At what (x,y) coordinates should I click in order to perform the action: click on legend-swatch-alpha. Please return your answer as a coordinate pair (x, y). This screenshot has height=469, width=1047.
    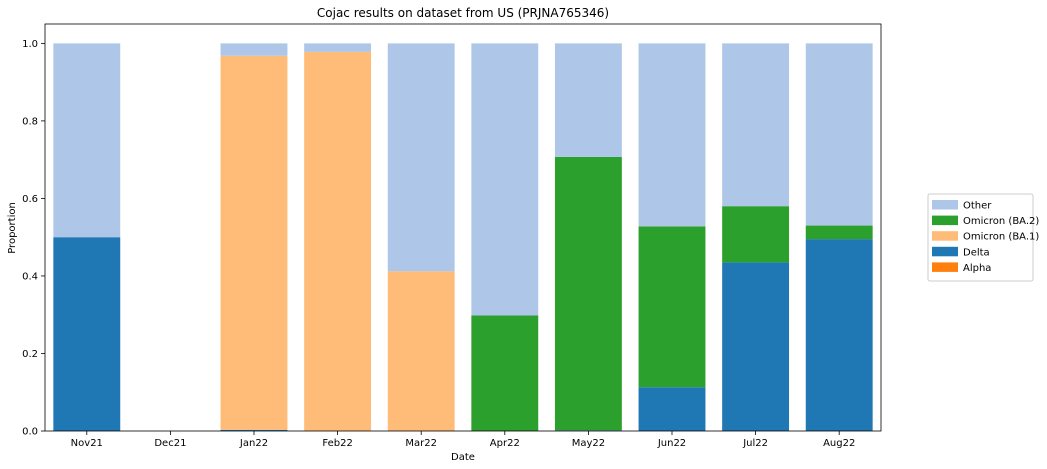
    Looking at the image, I should click on (945, 267).